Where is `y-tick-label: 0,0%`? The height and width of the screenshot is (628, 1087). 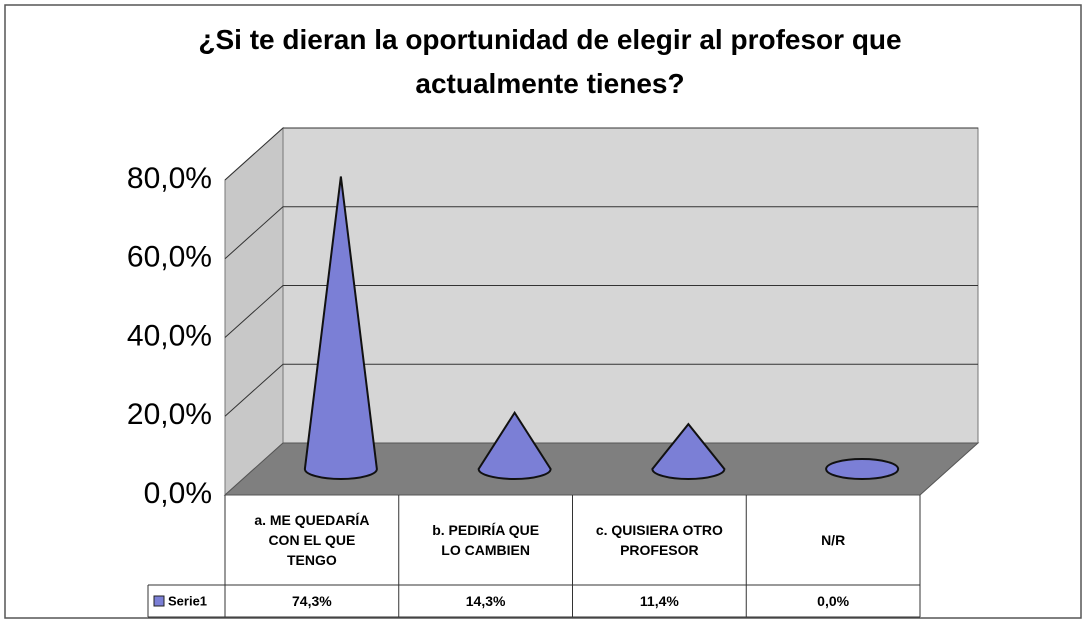
y-tick-label: 0,0% is located at coordinates (178, 493).